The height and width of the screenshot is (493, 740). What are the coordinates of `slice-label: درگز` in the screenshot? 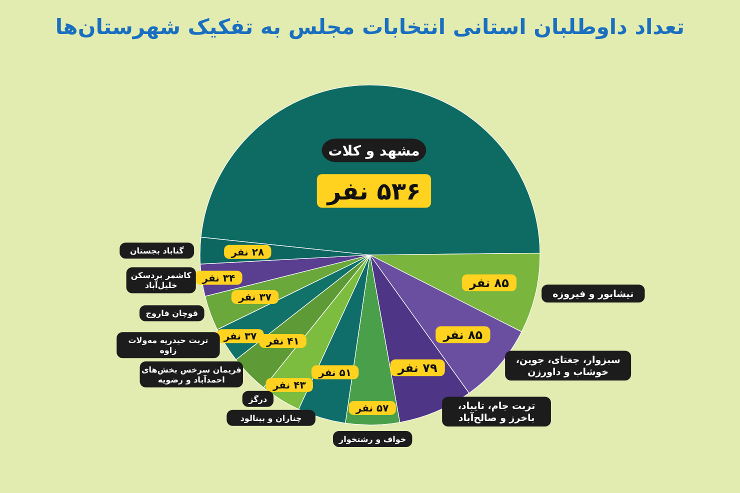 It's located at (258, 399).